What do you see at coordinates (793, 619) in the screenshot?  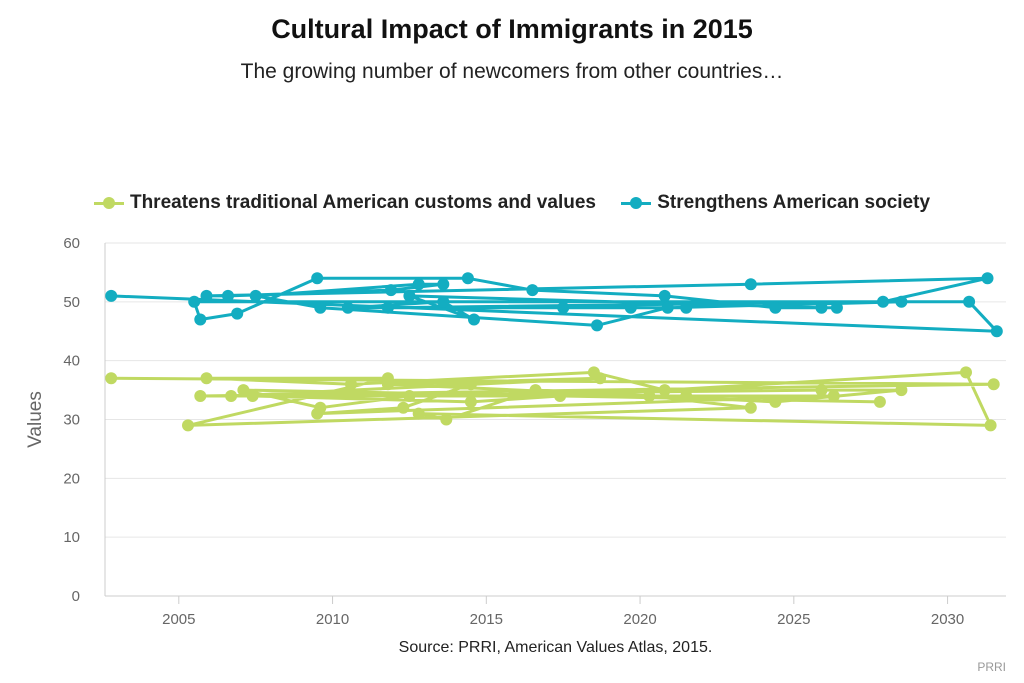 I see `x-tick-label-2025: 2025` at bounding box center [793, 619].